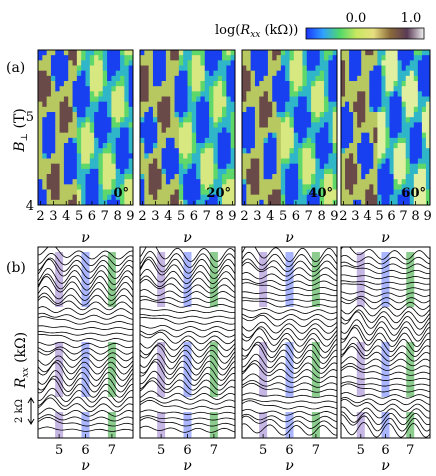 Image resolution: width=436 pixels, height=476 pixels. Describe the element at coordinates (321, 216) in the screenshot. I see `x-tick-label: 8` at that location.